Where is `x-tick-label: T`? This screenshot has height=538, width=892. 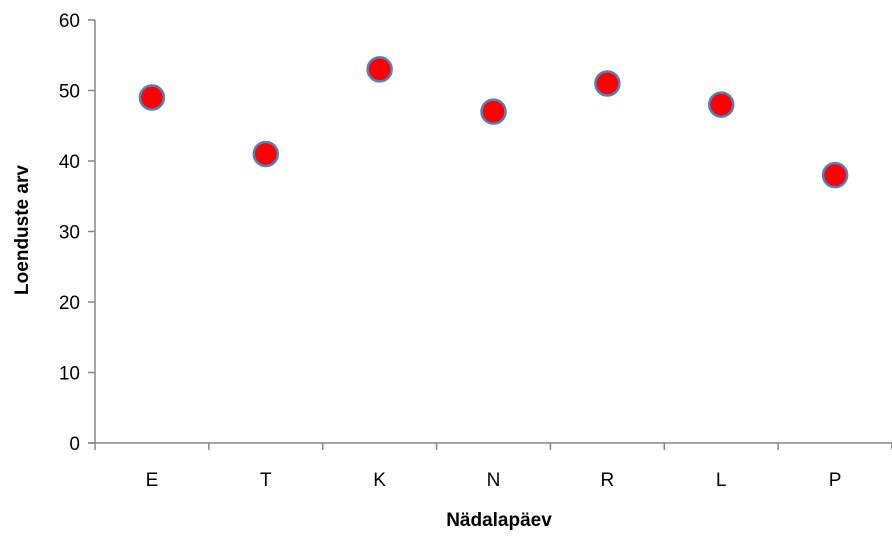 x-tick-label: T is located at coordinates (266, 480).